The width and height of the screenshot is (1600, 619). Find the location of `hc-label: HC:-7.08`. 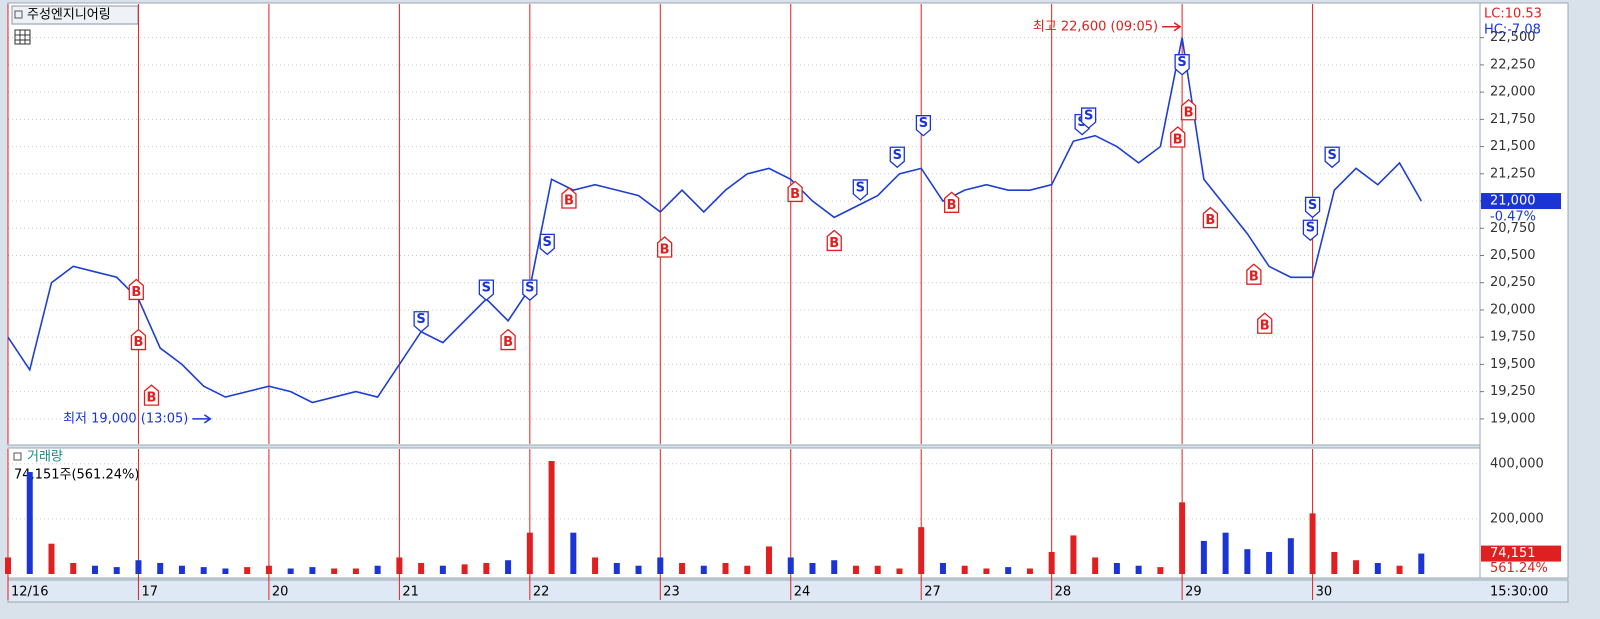

hc-label: HC:-7.08 is located at coordinates (1512, 30).